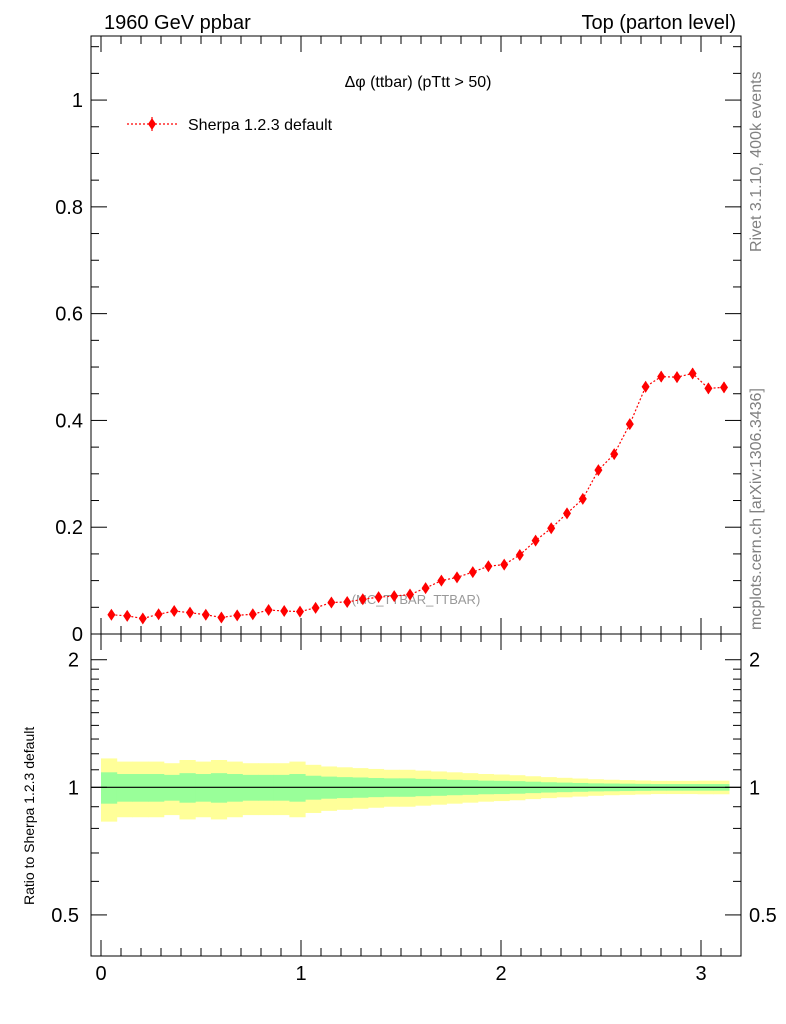 Image resolution: width=786 pixels, height=1024 pixels. What do you see at coordinates (756, 509) in the screenshot?
I see `mcplots-label: mcplots.cern.ch [arXiv:1306.3436]` at bounding box center [756, 509].